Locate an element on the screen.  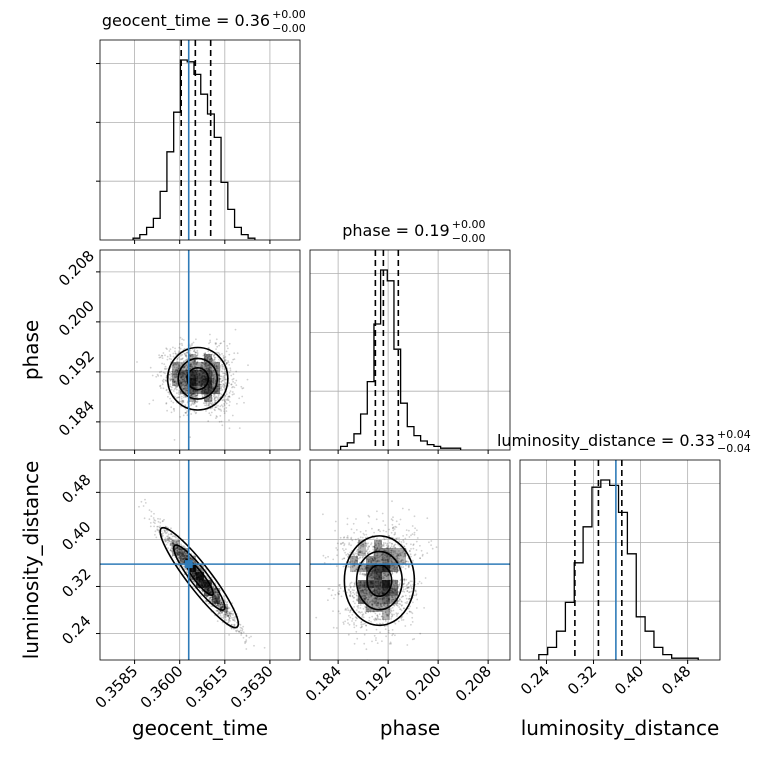
title-plus: +0.00 is located at coordinates (469, 224).